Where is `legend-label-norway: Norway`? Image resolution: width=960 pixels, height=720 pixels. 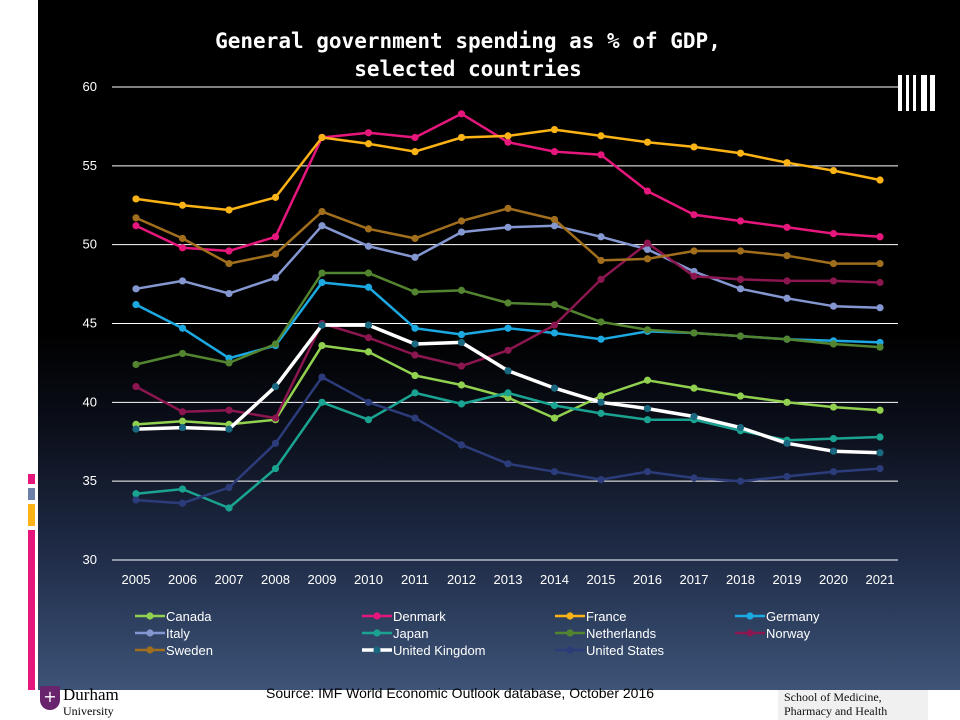 legend-label-norway: Norway is located at coordinates (788, 633).